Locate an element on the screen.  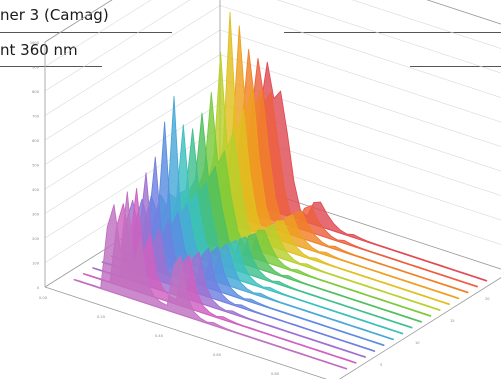
z-tick-label: 15 is located at coordinates (452, 321).